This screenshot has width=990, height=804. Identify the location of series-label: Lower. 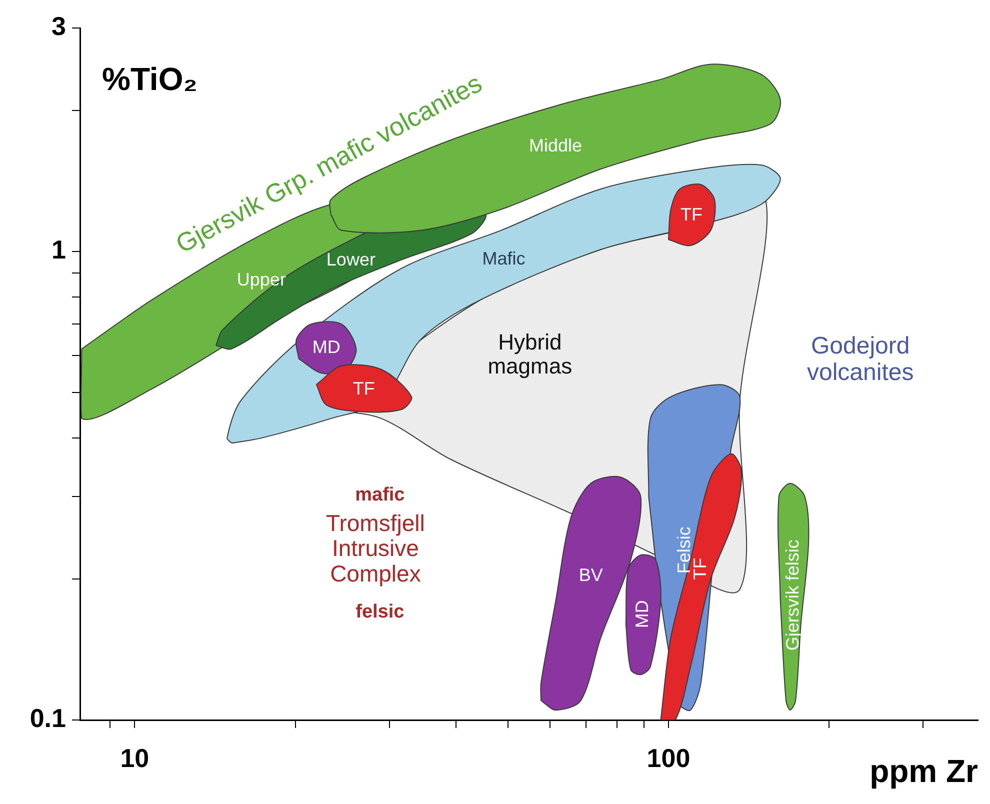
(351, 260).